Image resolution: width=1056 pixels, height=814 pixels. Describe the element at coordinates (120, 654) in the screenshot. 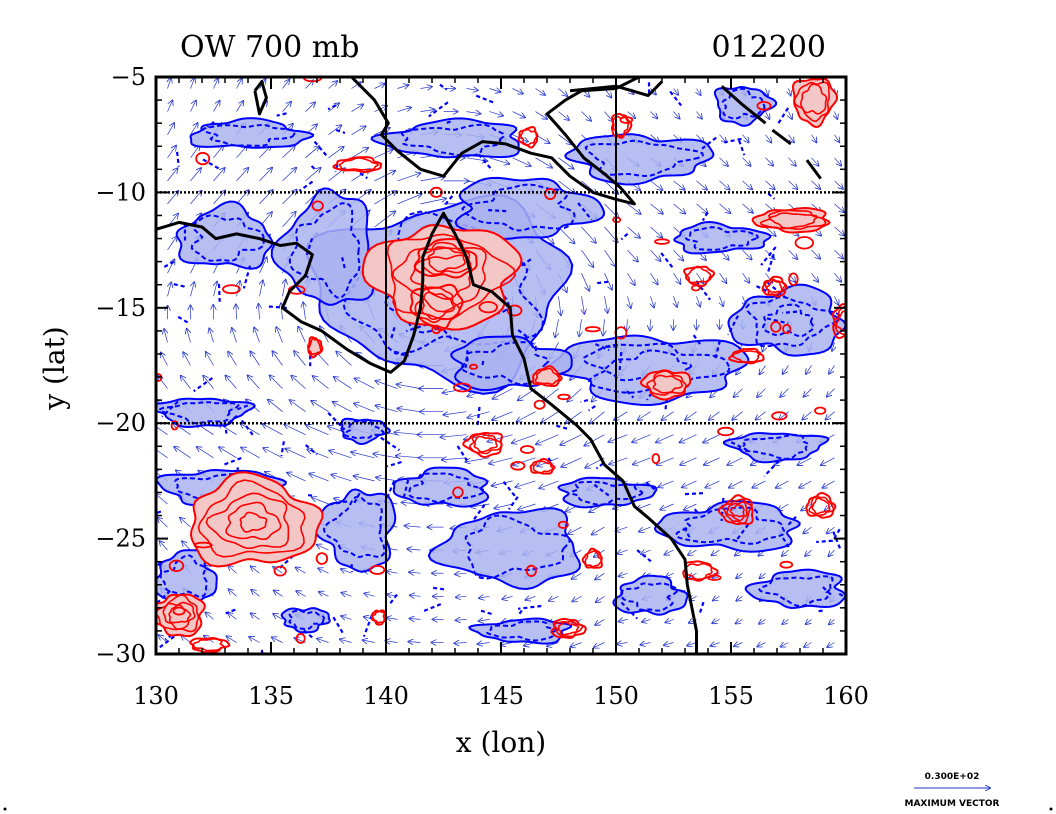

I see `y-tick-label: −30` at that location.